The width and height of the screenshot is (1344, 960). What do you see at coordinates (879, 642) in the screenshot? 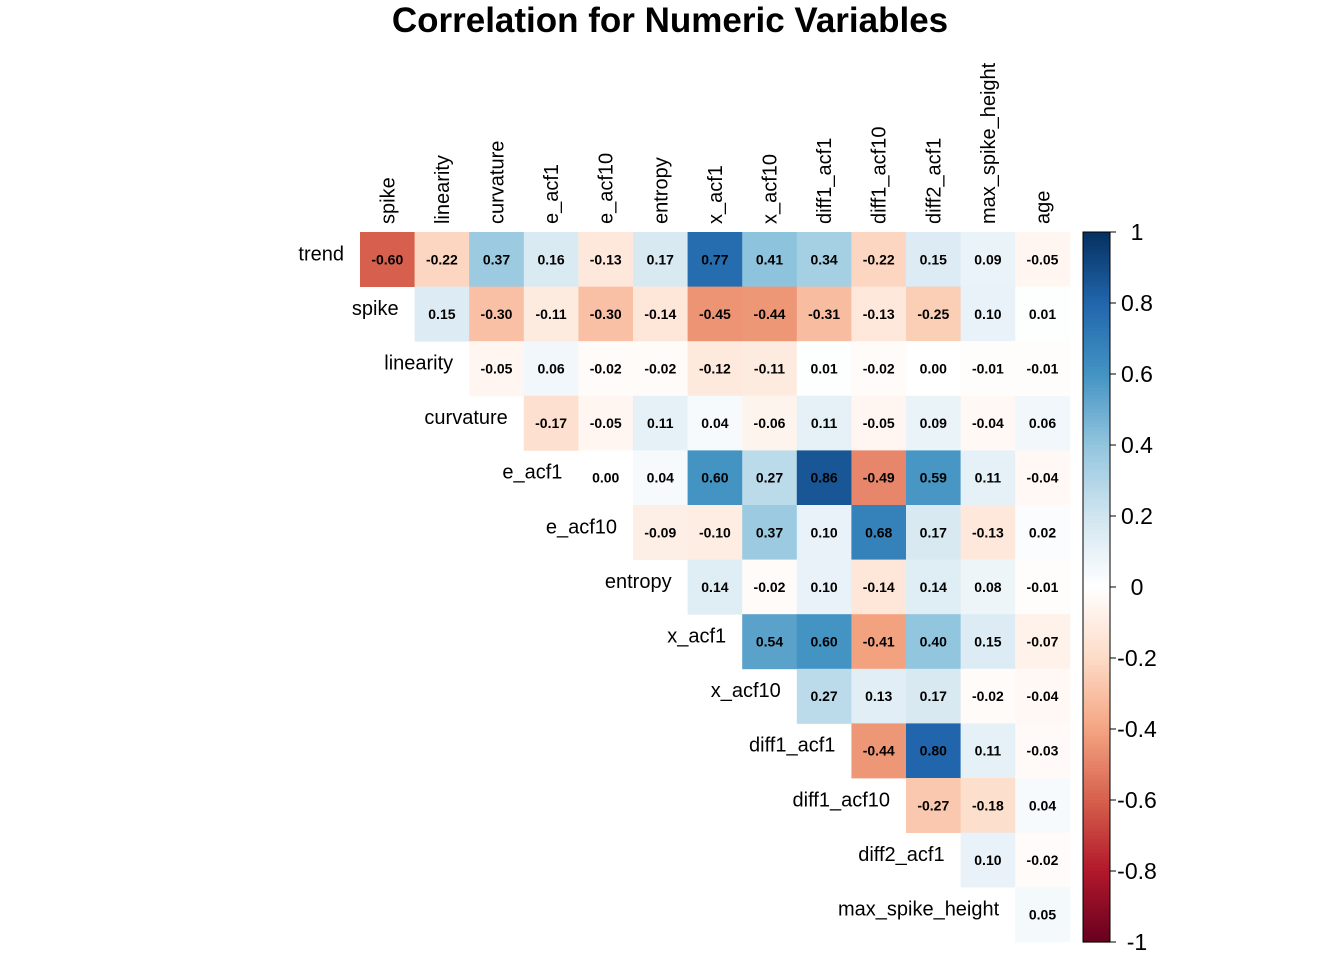
I see `cell-value-label: -0.41` at bounding box center [879, 642].